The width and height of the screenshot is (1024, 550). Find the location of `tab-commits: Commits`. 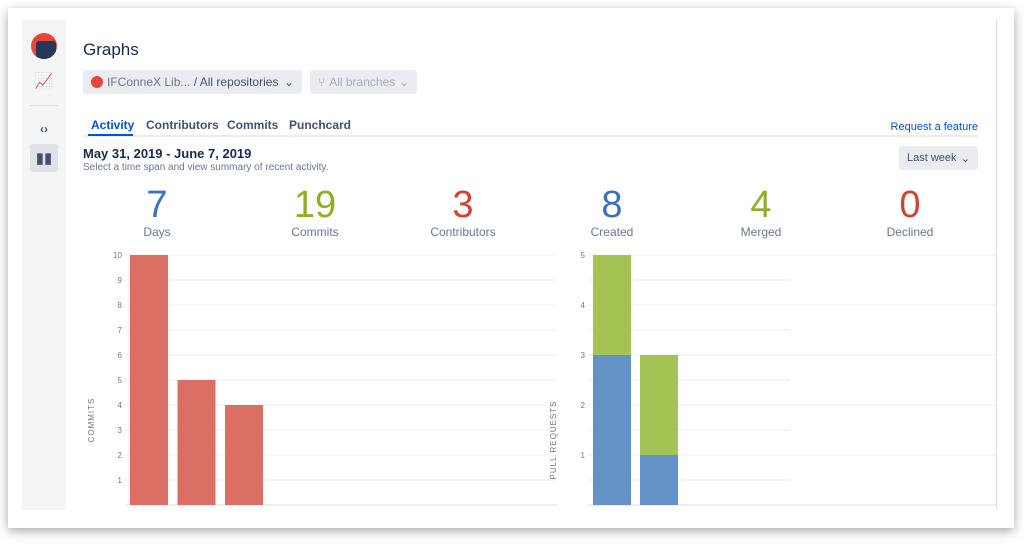

tab-commits: Commits is located at coordinates (253, 125).